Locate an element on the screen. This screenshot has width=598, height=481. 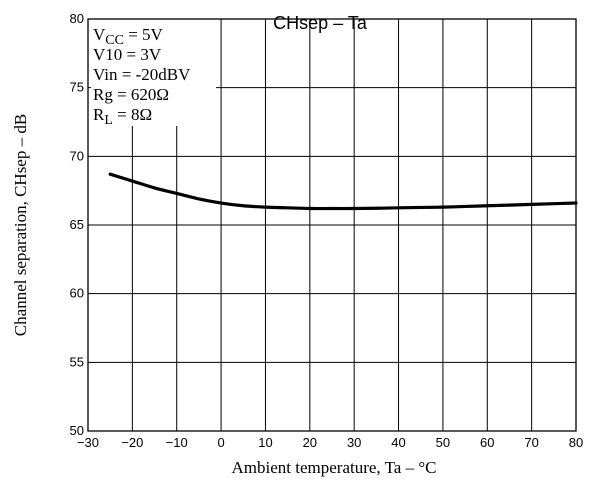
y-tick-label: 50 is located at coordinates (77, 430).